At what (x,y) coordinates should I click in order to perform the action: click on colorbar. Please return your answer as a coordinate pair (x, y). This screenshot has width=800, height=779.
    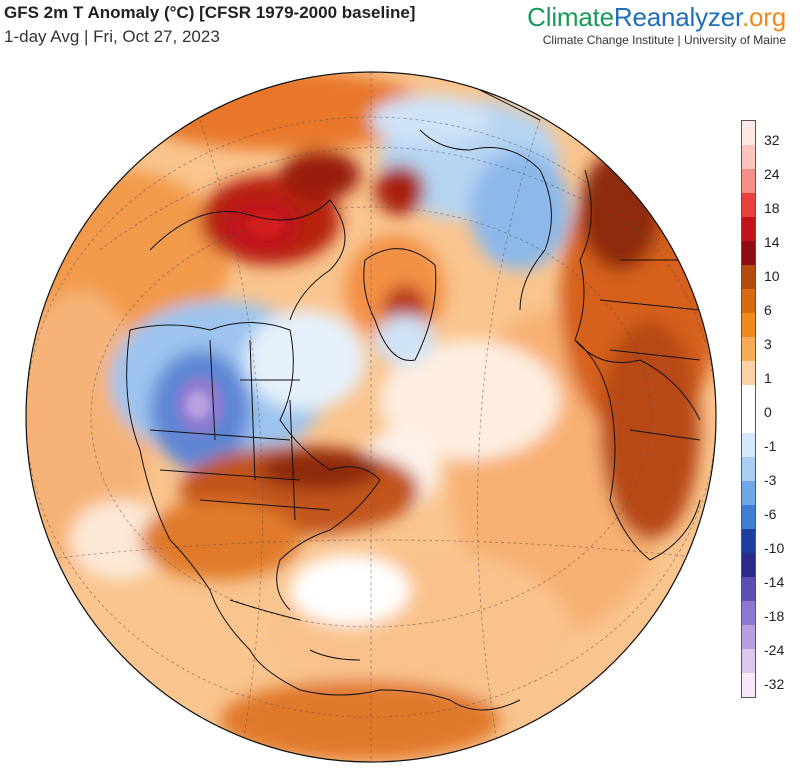
    Looking at the image, I should click on (748, 409).